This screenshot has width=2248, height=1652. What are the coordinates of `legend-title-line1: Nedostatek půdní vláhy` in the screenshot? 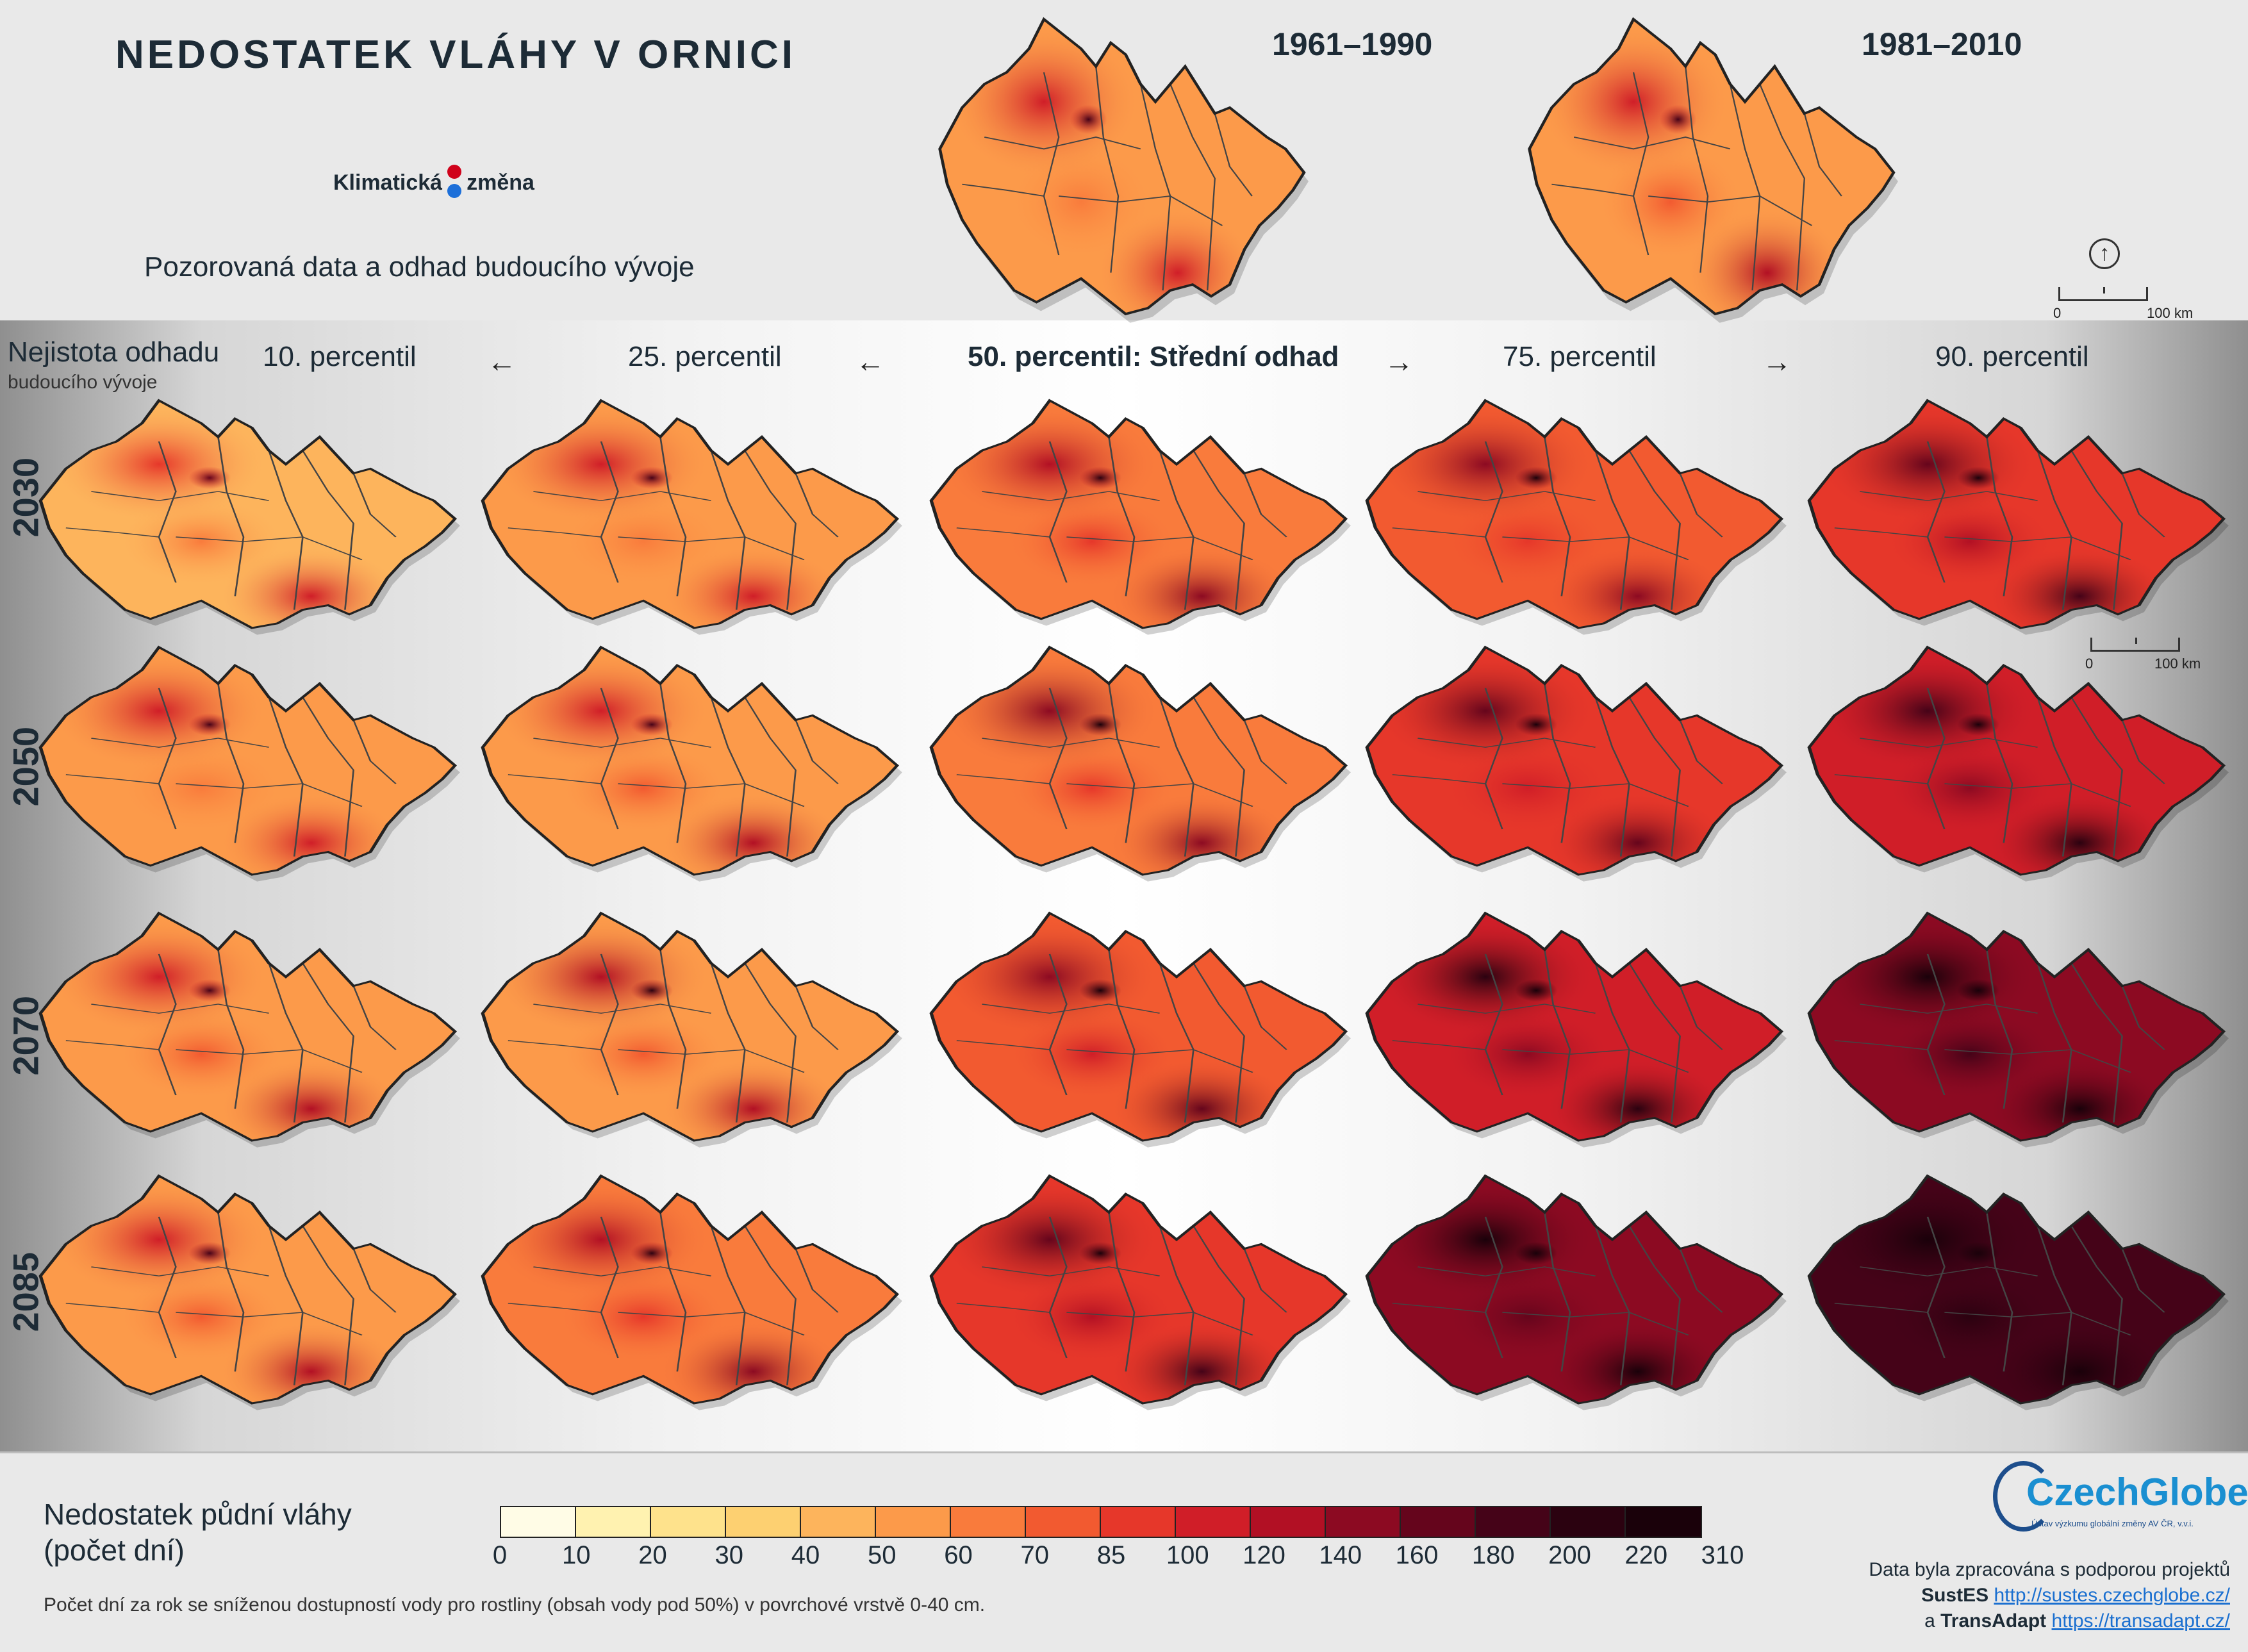 It's located at (198, 1515).